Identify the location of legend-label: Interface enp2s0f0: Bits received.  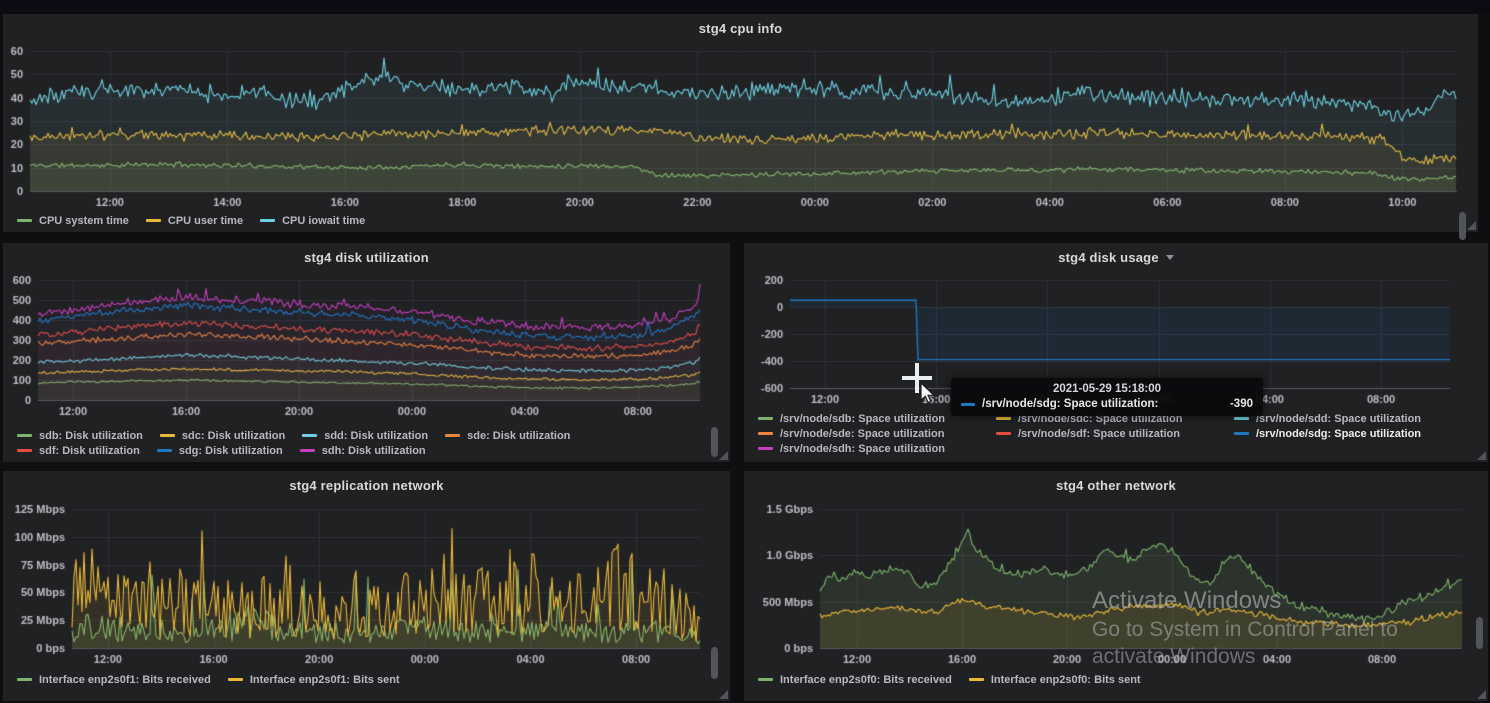
(866, 679).